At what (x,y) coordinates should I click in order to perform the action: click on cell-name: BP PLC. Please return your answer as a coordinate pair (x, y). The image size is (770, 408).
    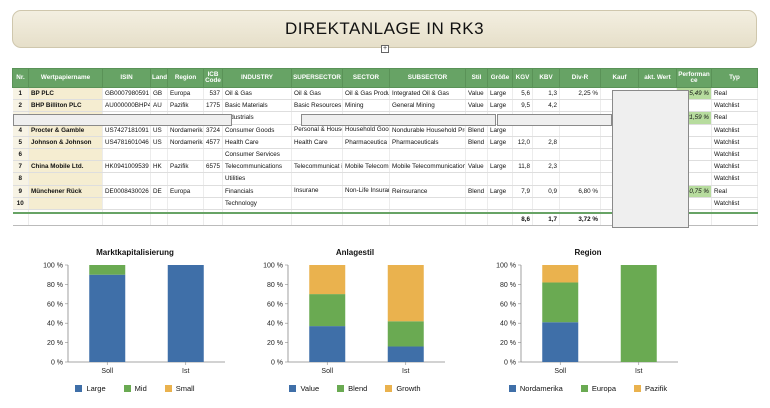
    Looking at the image, I should click on (65, 94).